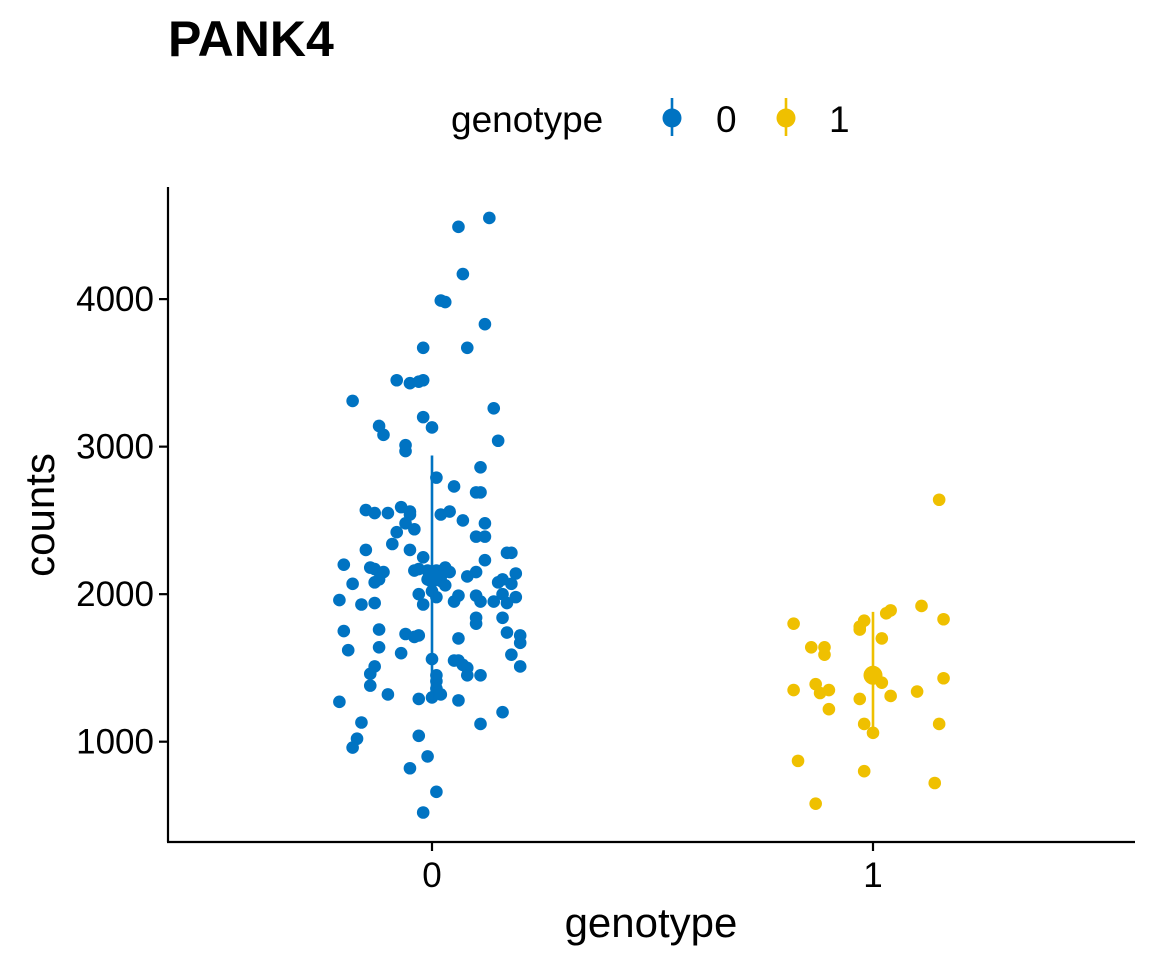  What do you see at coordinates (726, 119) in the screenshot?
I see `legend-label-0: 0` at bounding box center [726, 119].